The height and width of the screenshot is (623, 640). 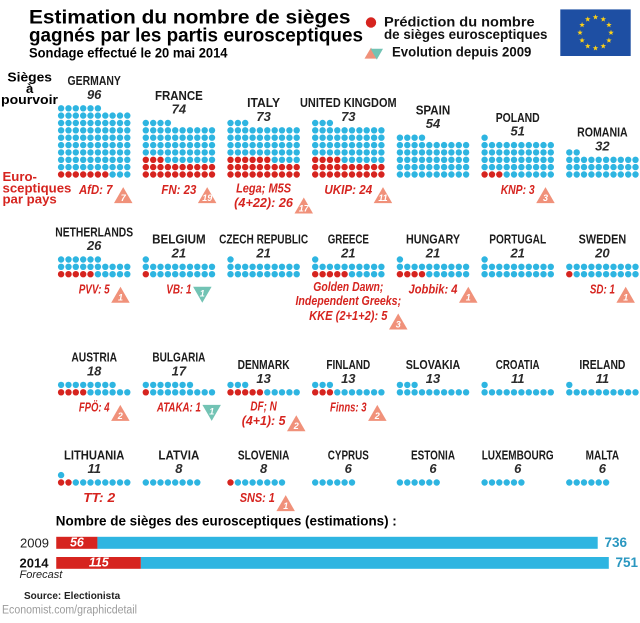 What do you see at coordinates (602, 133) in the screenshot?
I see `svg-text: ROMANIA` at bounding box center [602, 133].